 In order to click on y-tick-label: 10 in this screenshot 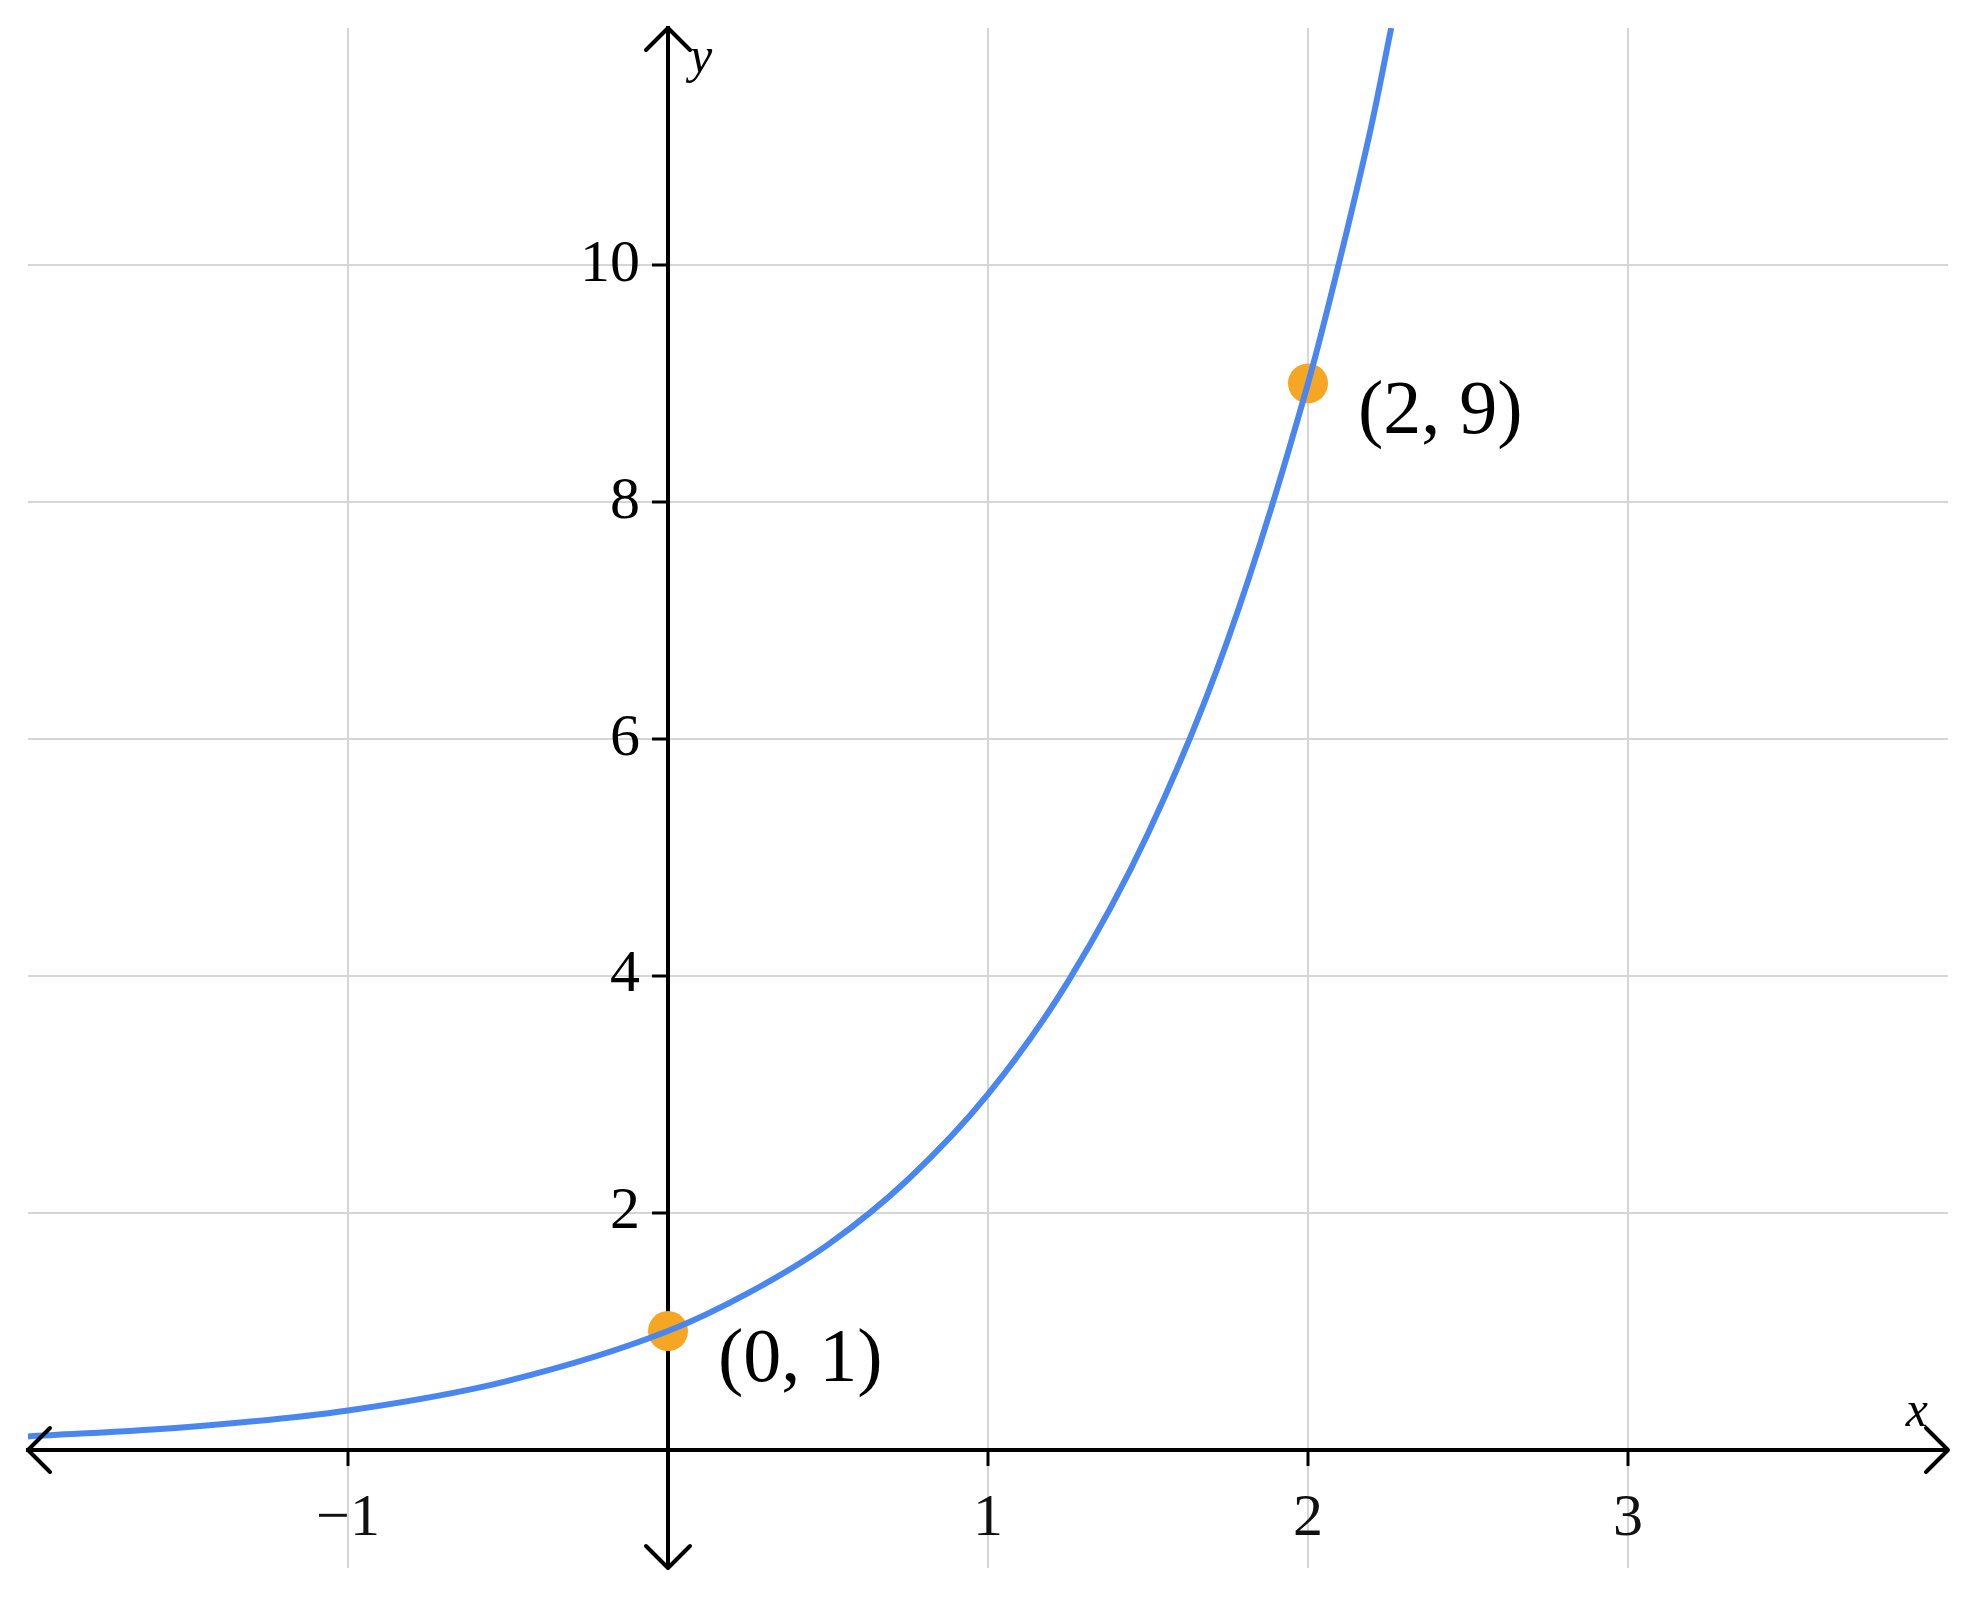, I will do `click(610, 260)`.